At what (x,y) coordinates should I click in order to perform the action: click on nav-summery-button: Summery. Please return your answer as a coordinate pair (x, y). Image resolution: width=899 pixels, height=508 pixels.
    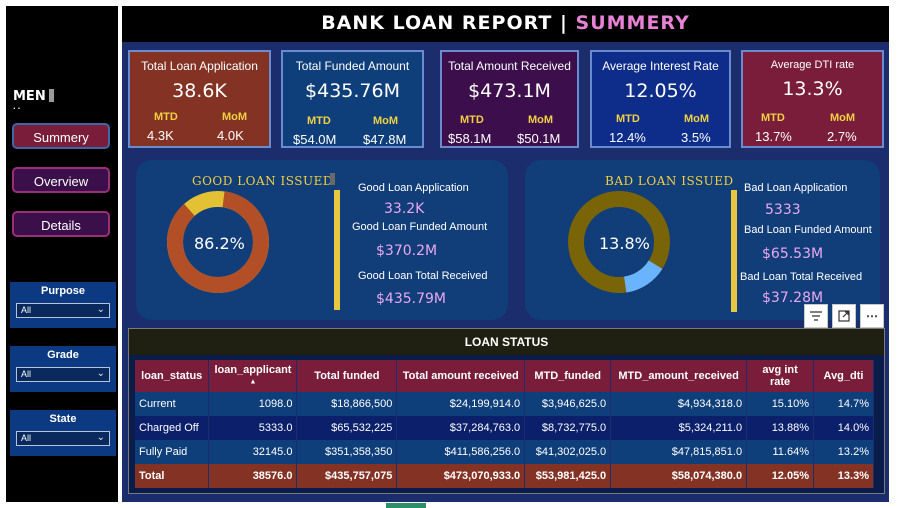
    Looking at the image, I should click on (61, 136).